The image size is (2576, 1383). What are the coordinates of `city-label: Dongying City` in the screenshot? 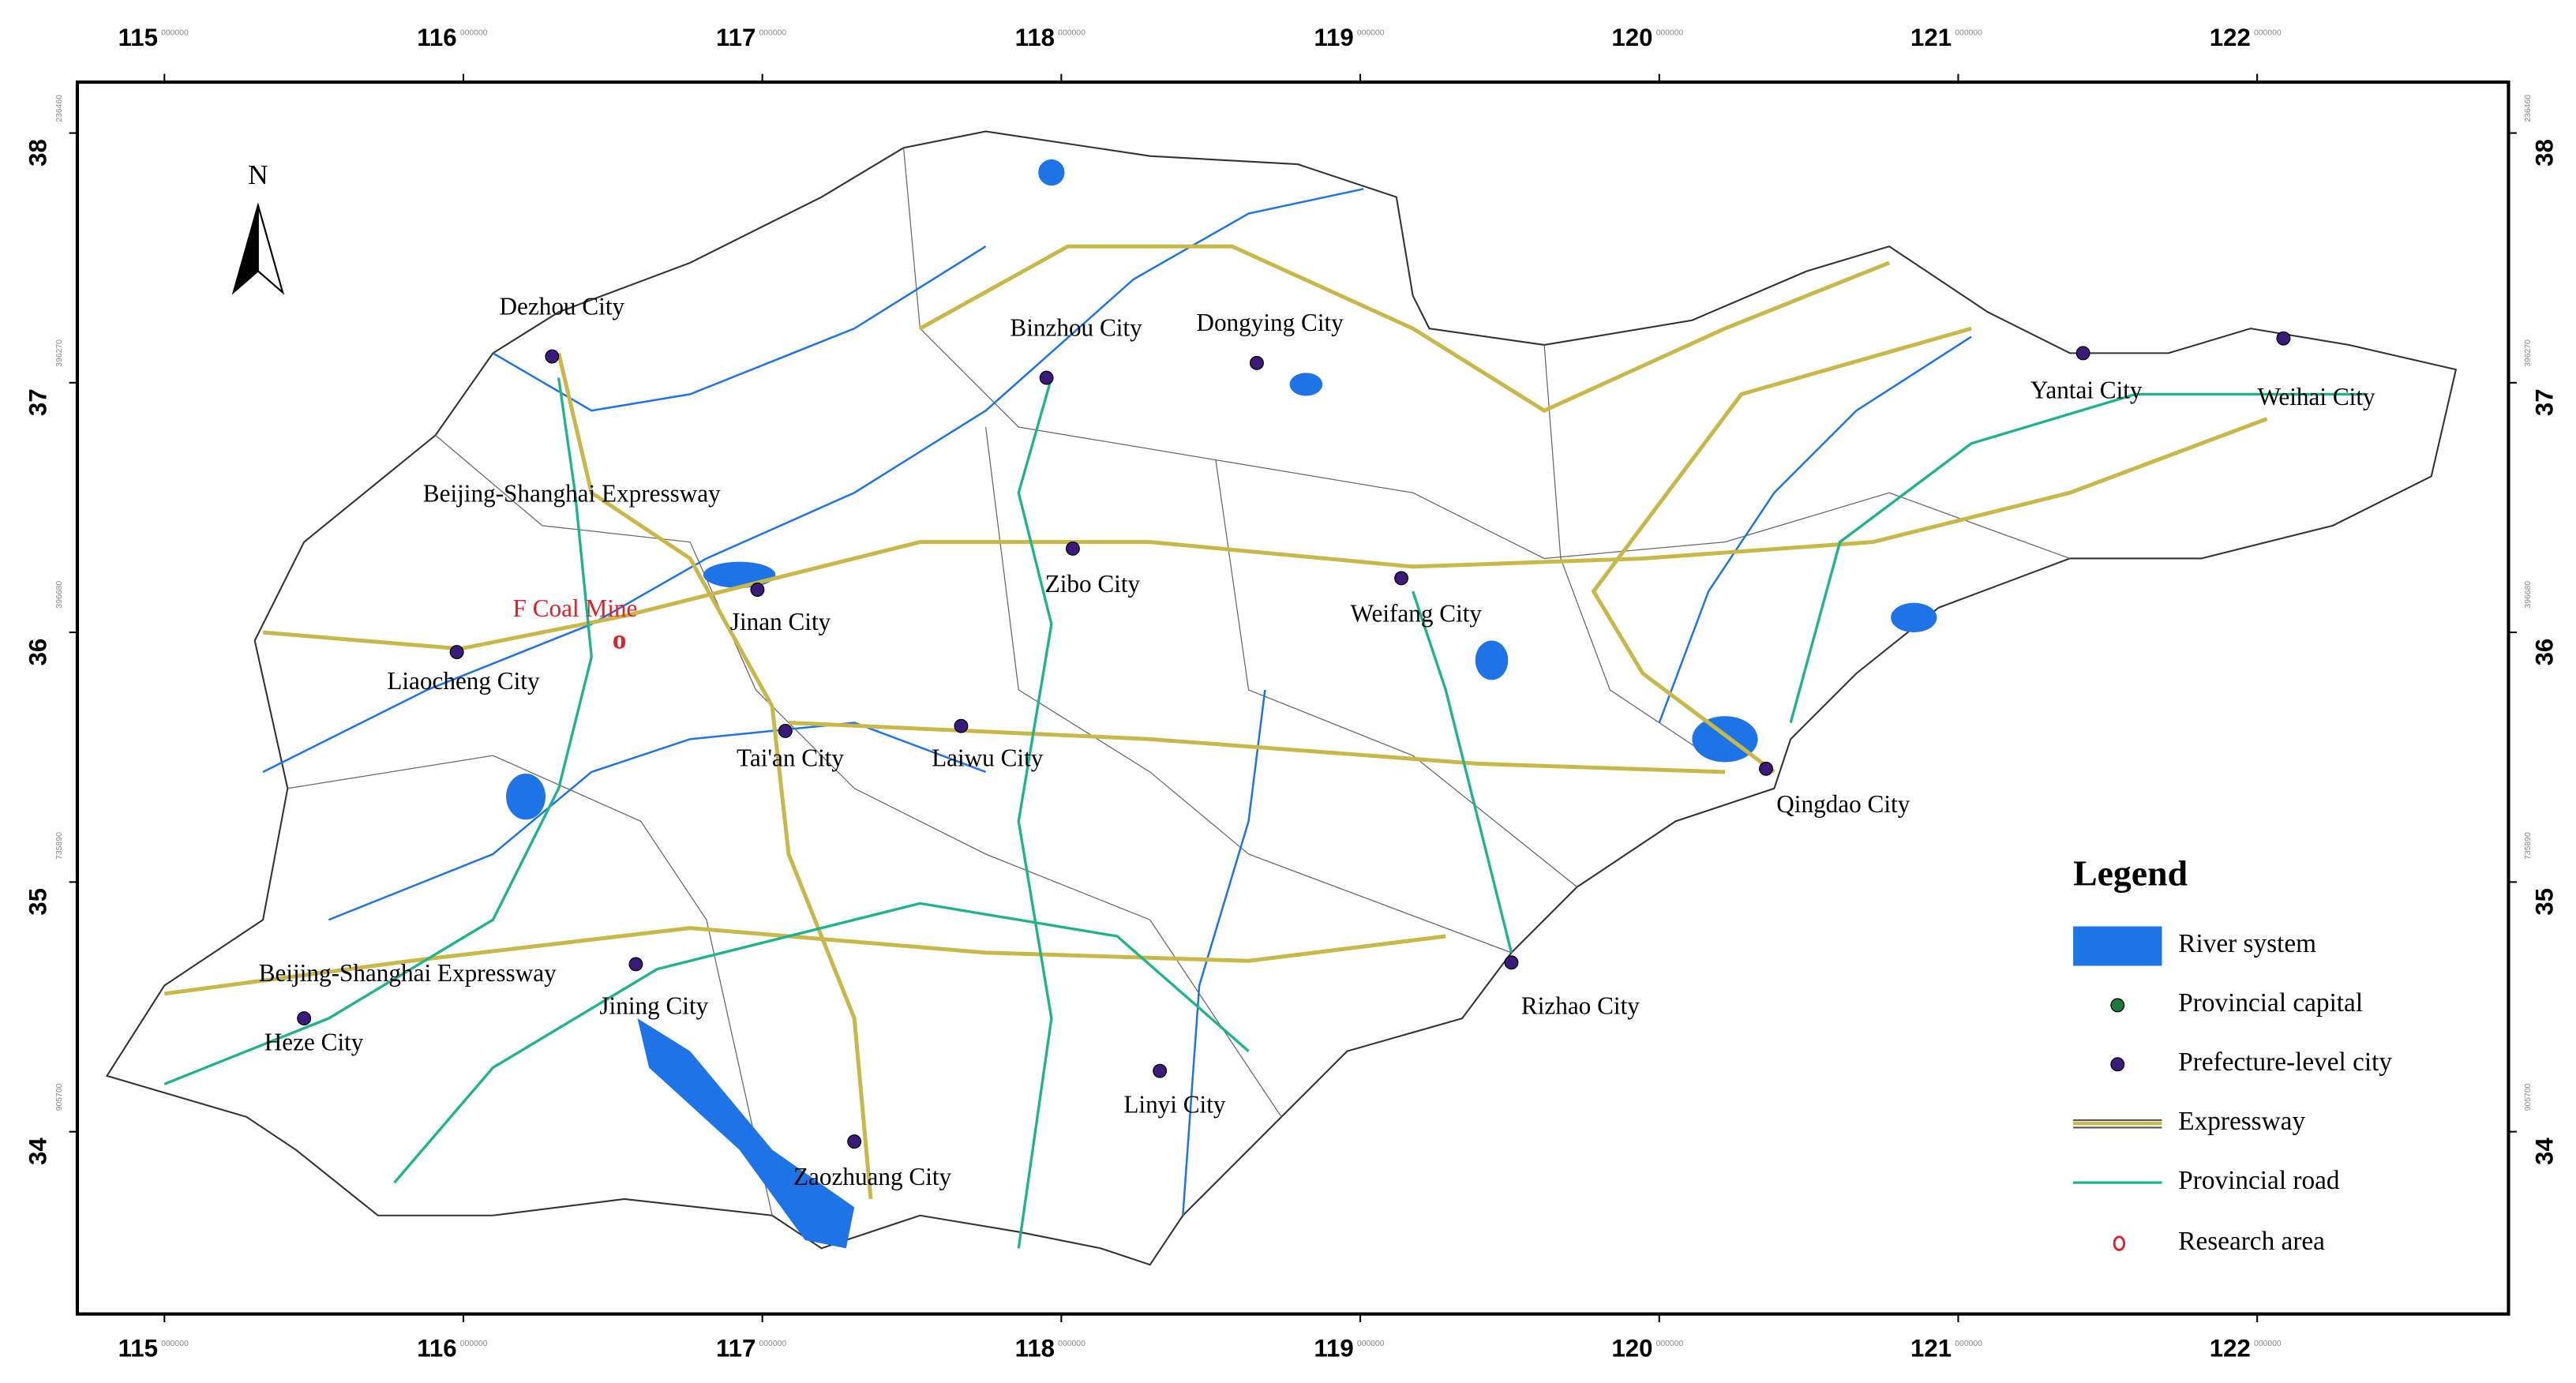 It's located at (1270, 322).